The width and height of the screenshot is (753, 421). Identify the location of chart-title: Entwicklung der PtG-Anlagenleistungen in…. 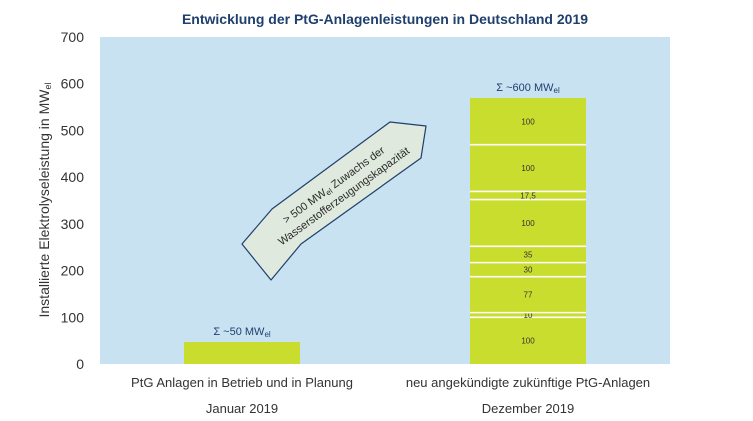
(385, 19).